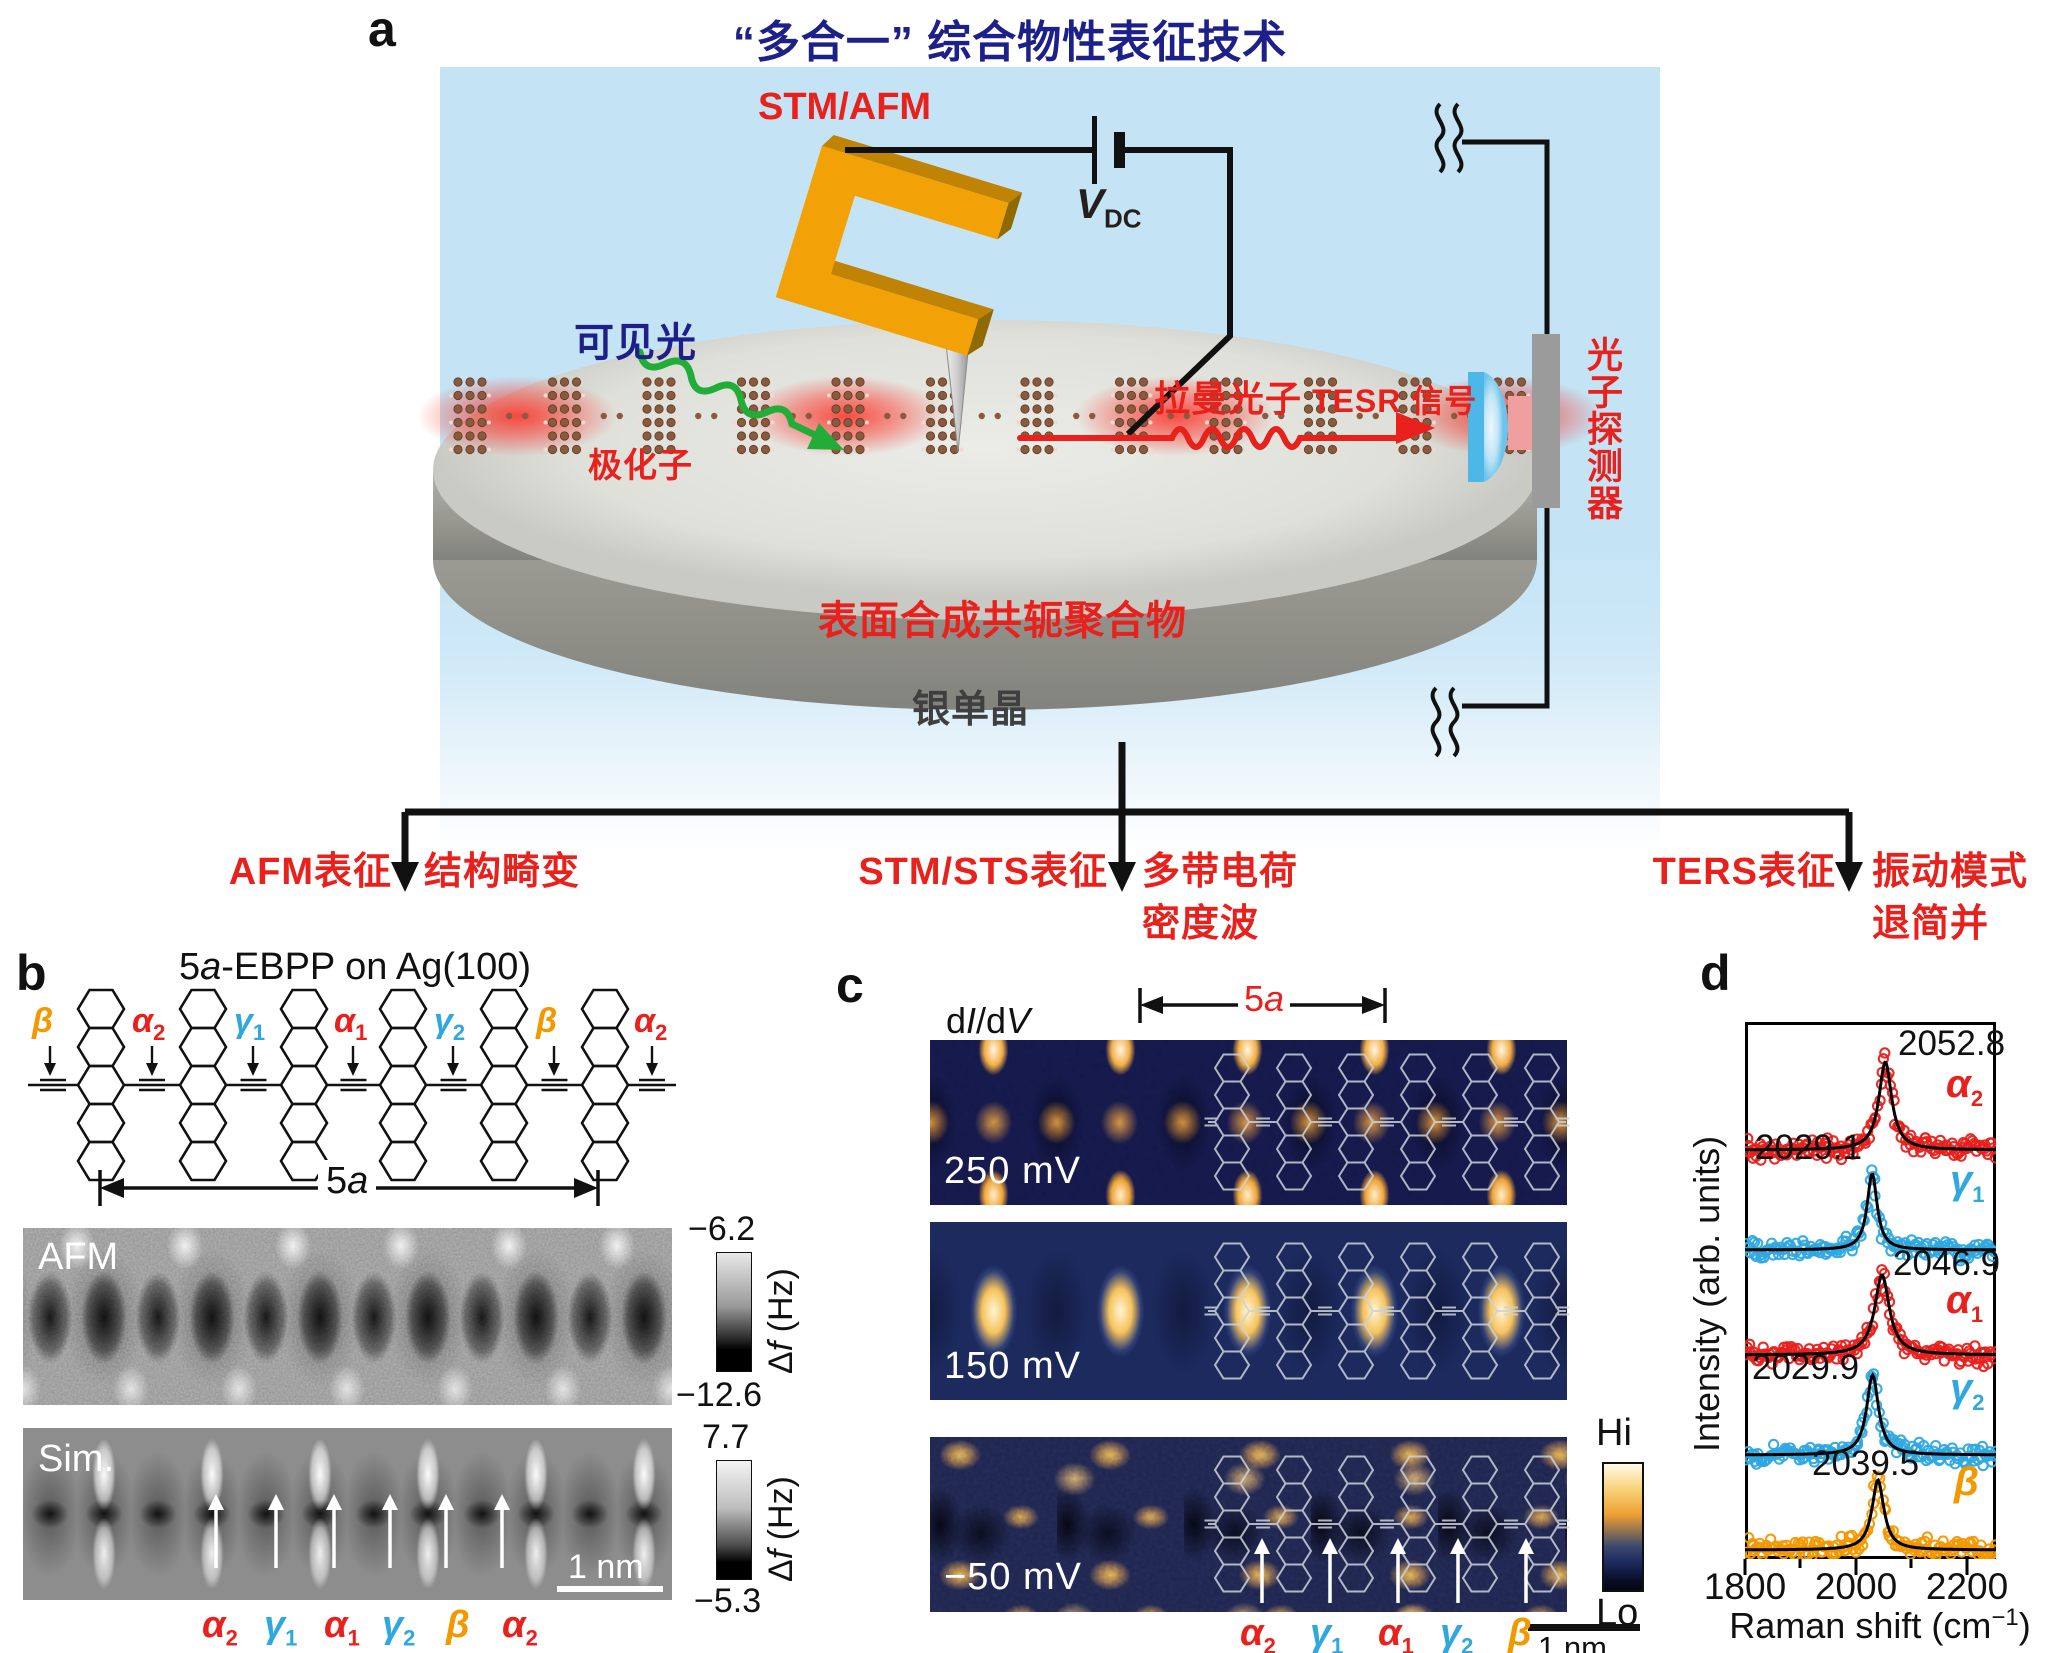  Describe the element at coordinates (740, 399) in the screenshot. I see `visible-light-arrow` at that location.